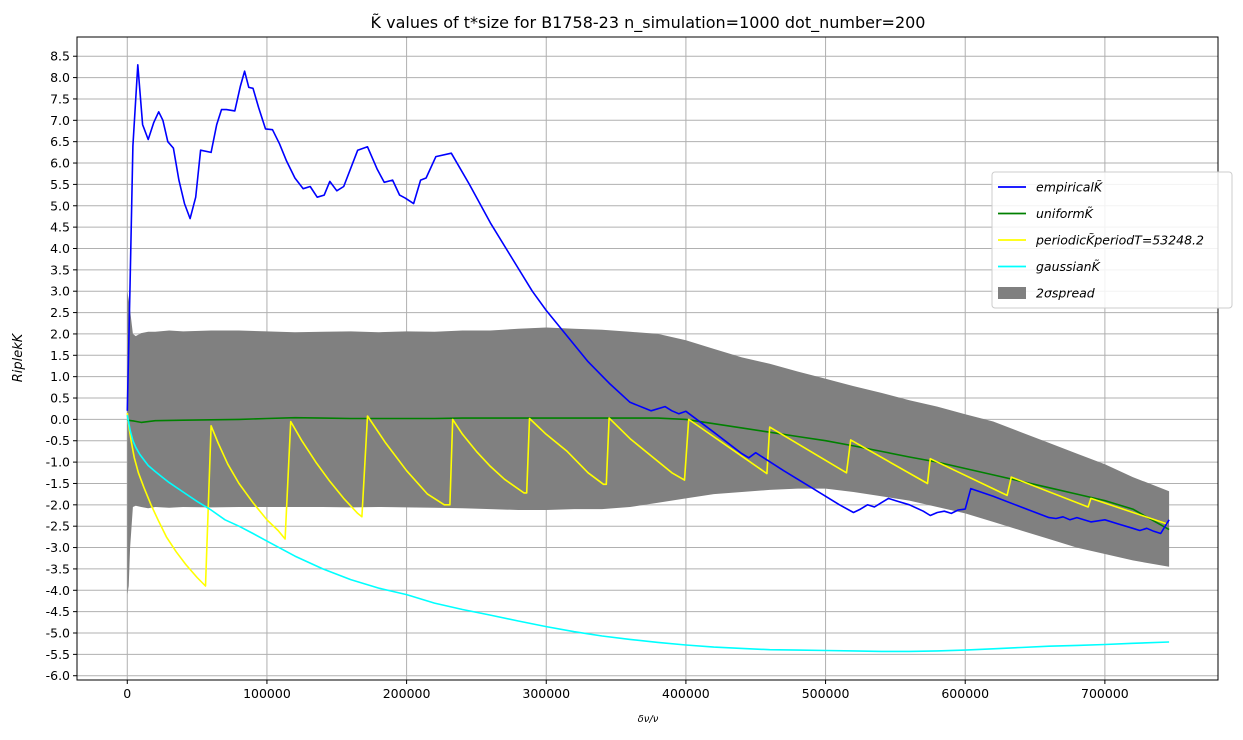  I want to click on y-tick-label: 3.5, so click(60, 269).